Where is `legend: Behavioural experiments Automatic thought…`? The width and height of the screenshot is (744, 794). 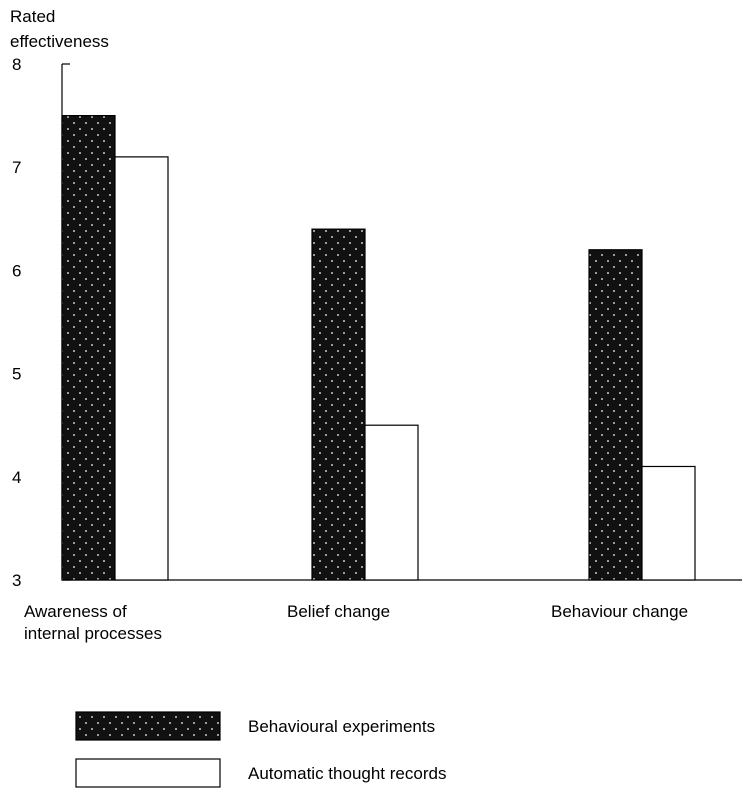
legend: Behavioural experiments Automatic thought… is located at coordinates (260, 749).